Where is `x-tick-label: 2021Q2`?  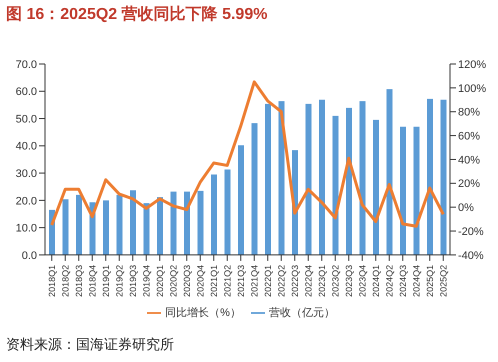 x-tick-label: 2021Q2 is located at coordinates (227, 280).